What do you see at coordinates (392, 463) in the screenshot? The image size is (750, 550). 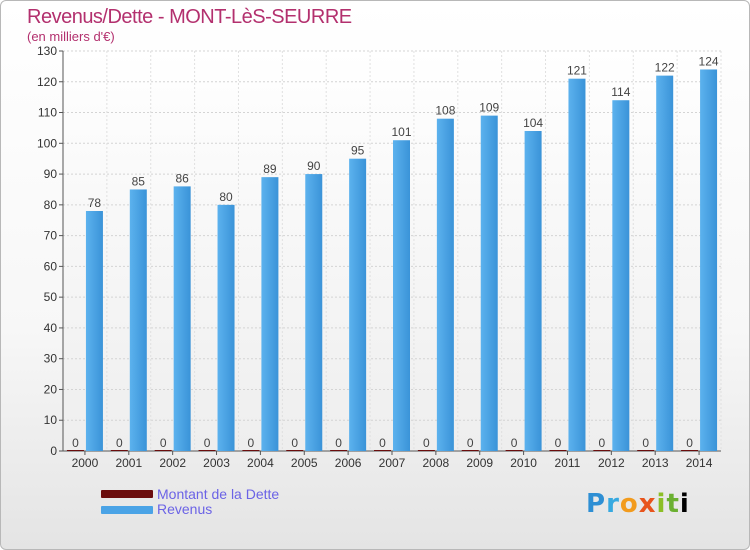 I see `x-tick-label: 2007` at bounding box center [392, 463].